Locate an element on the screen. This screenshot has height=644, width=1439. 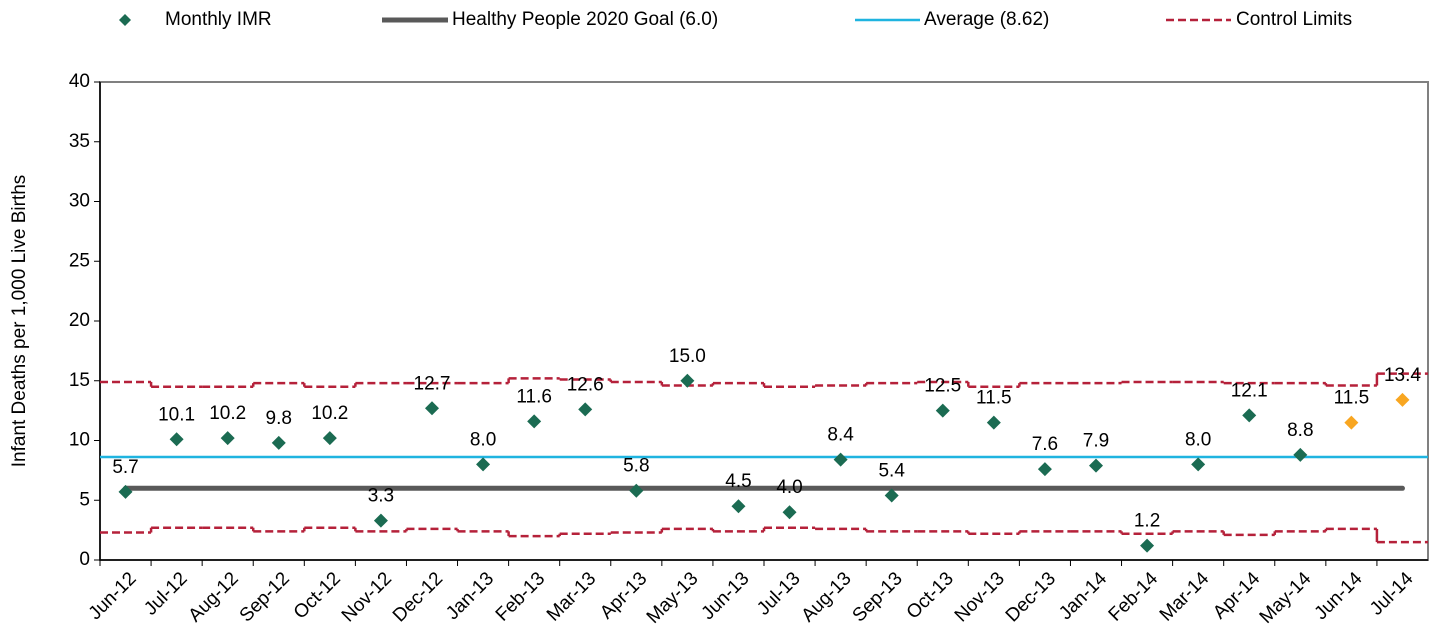
x-tick-label: Aug-12 is located at coordinates (214, 597).